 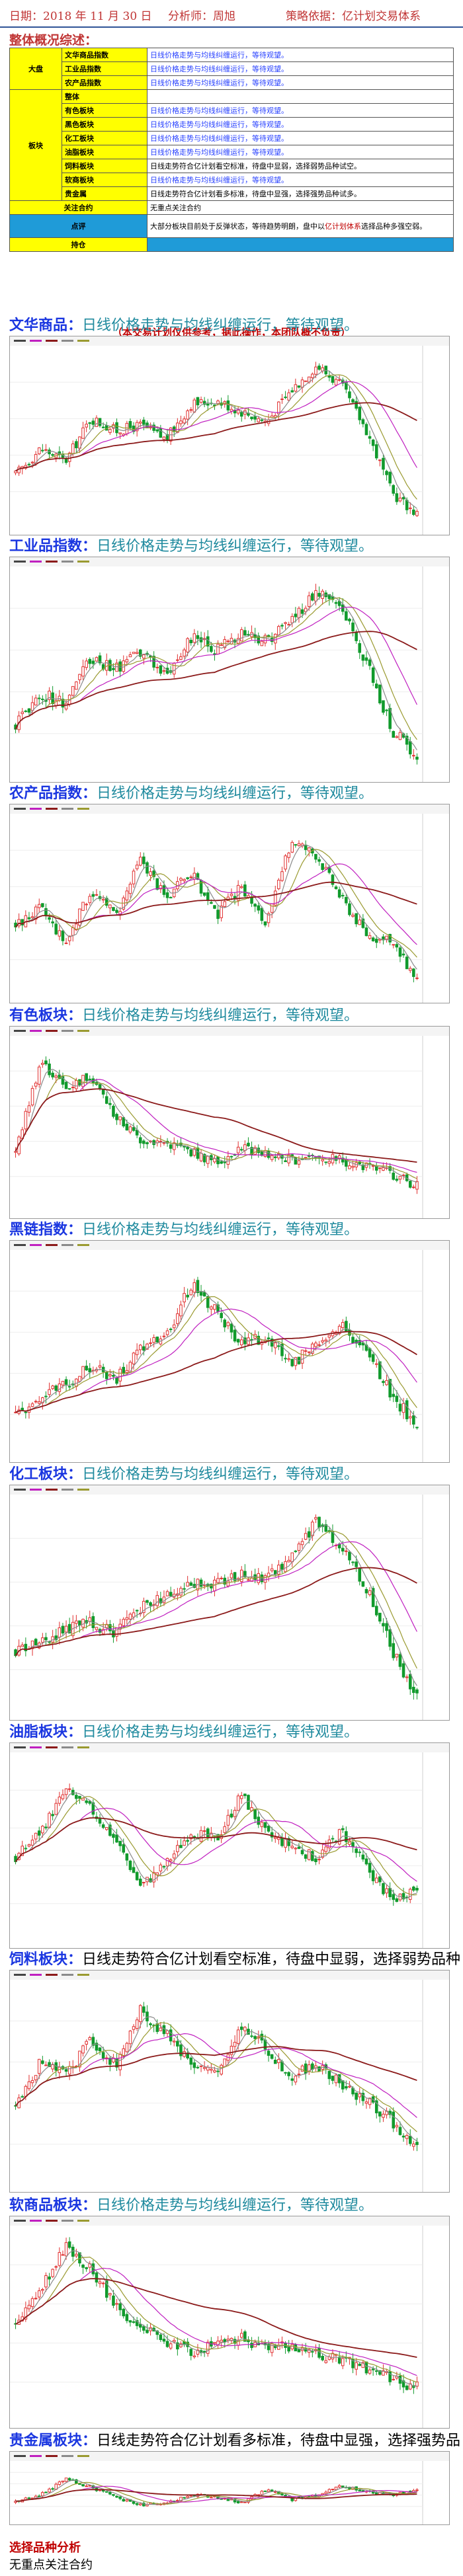 What do you see at coordinates (230, 2221) in the screenshot?
I see `chart-header-strip` at bounding box center [230, 2221].